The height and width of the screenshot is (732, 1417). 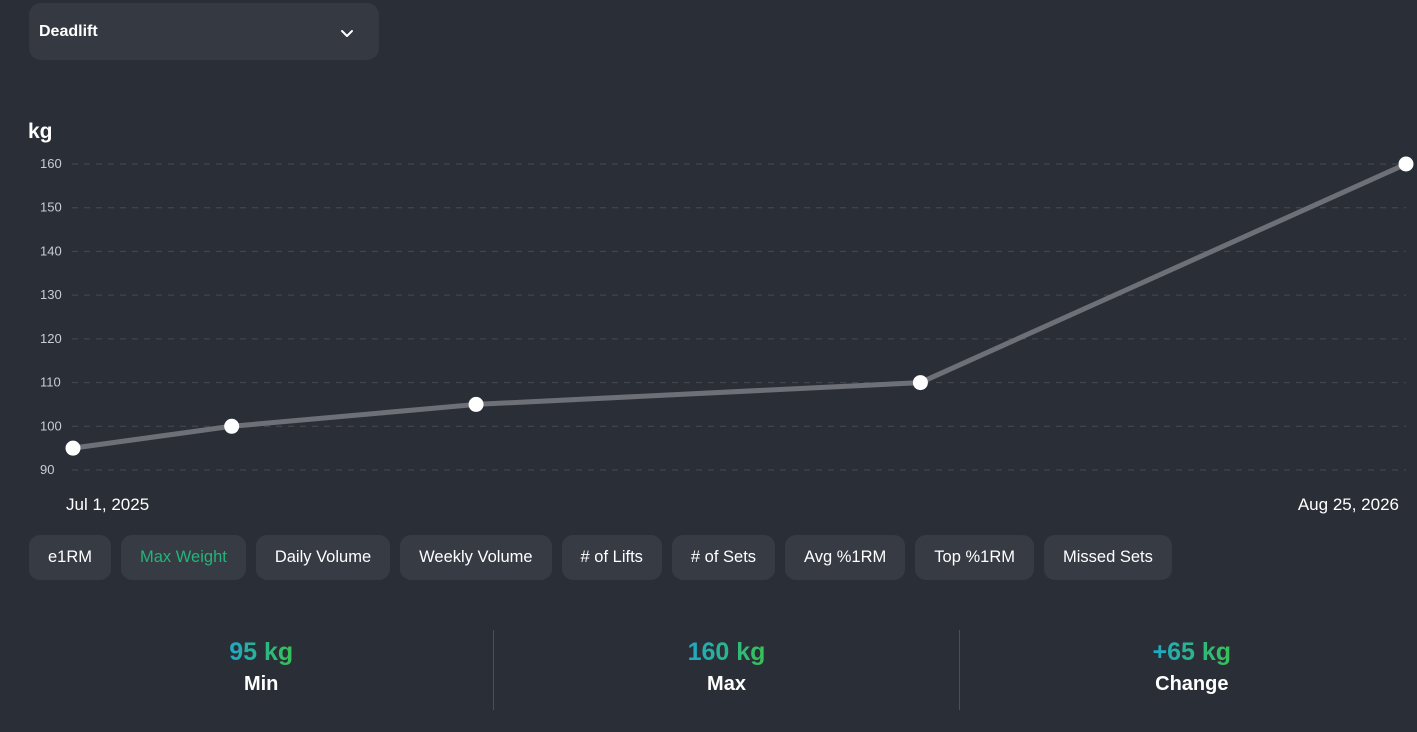 I want to click on y-tick-label: 100, so click(x=51, y=425).